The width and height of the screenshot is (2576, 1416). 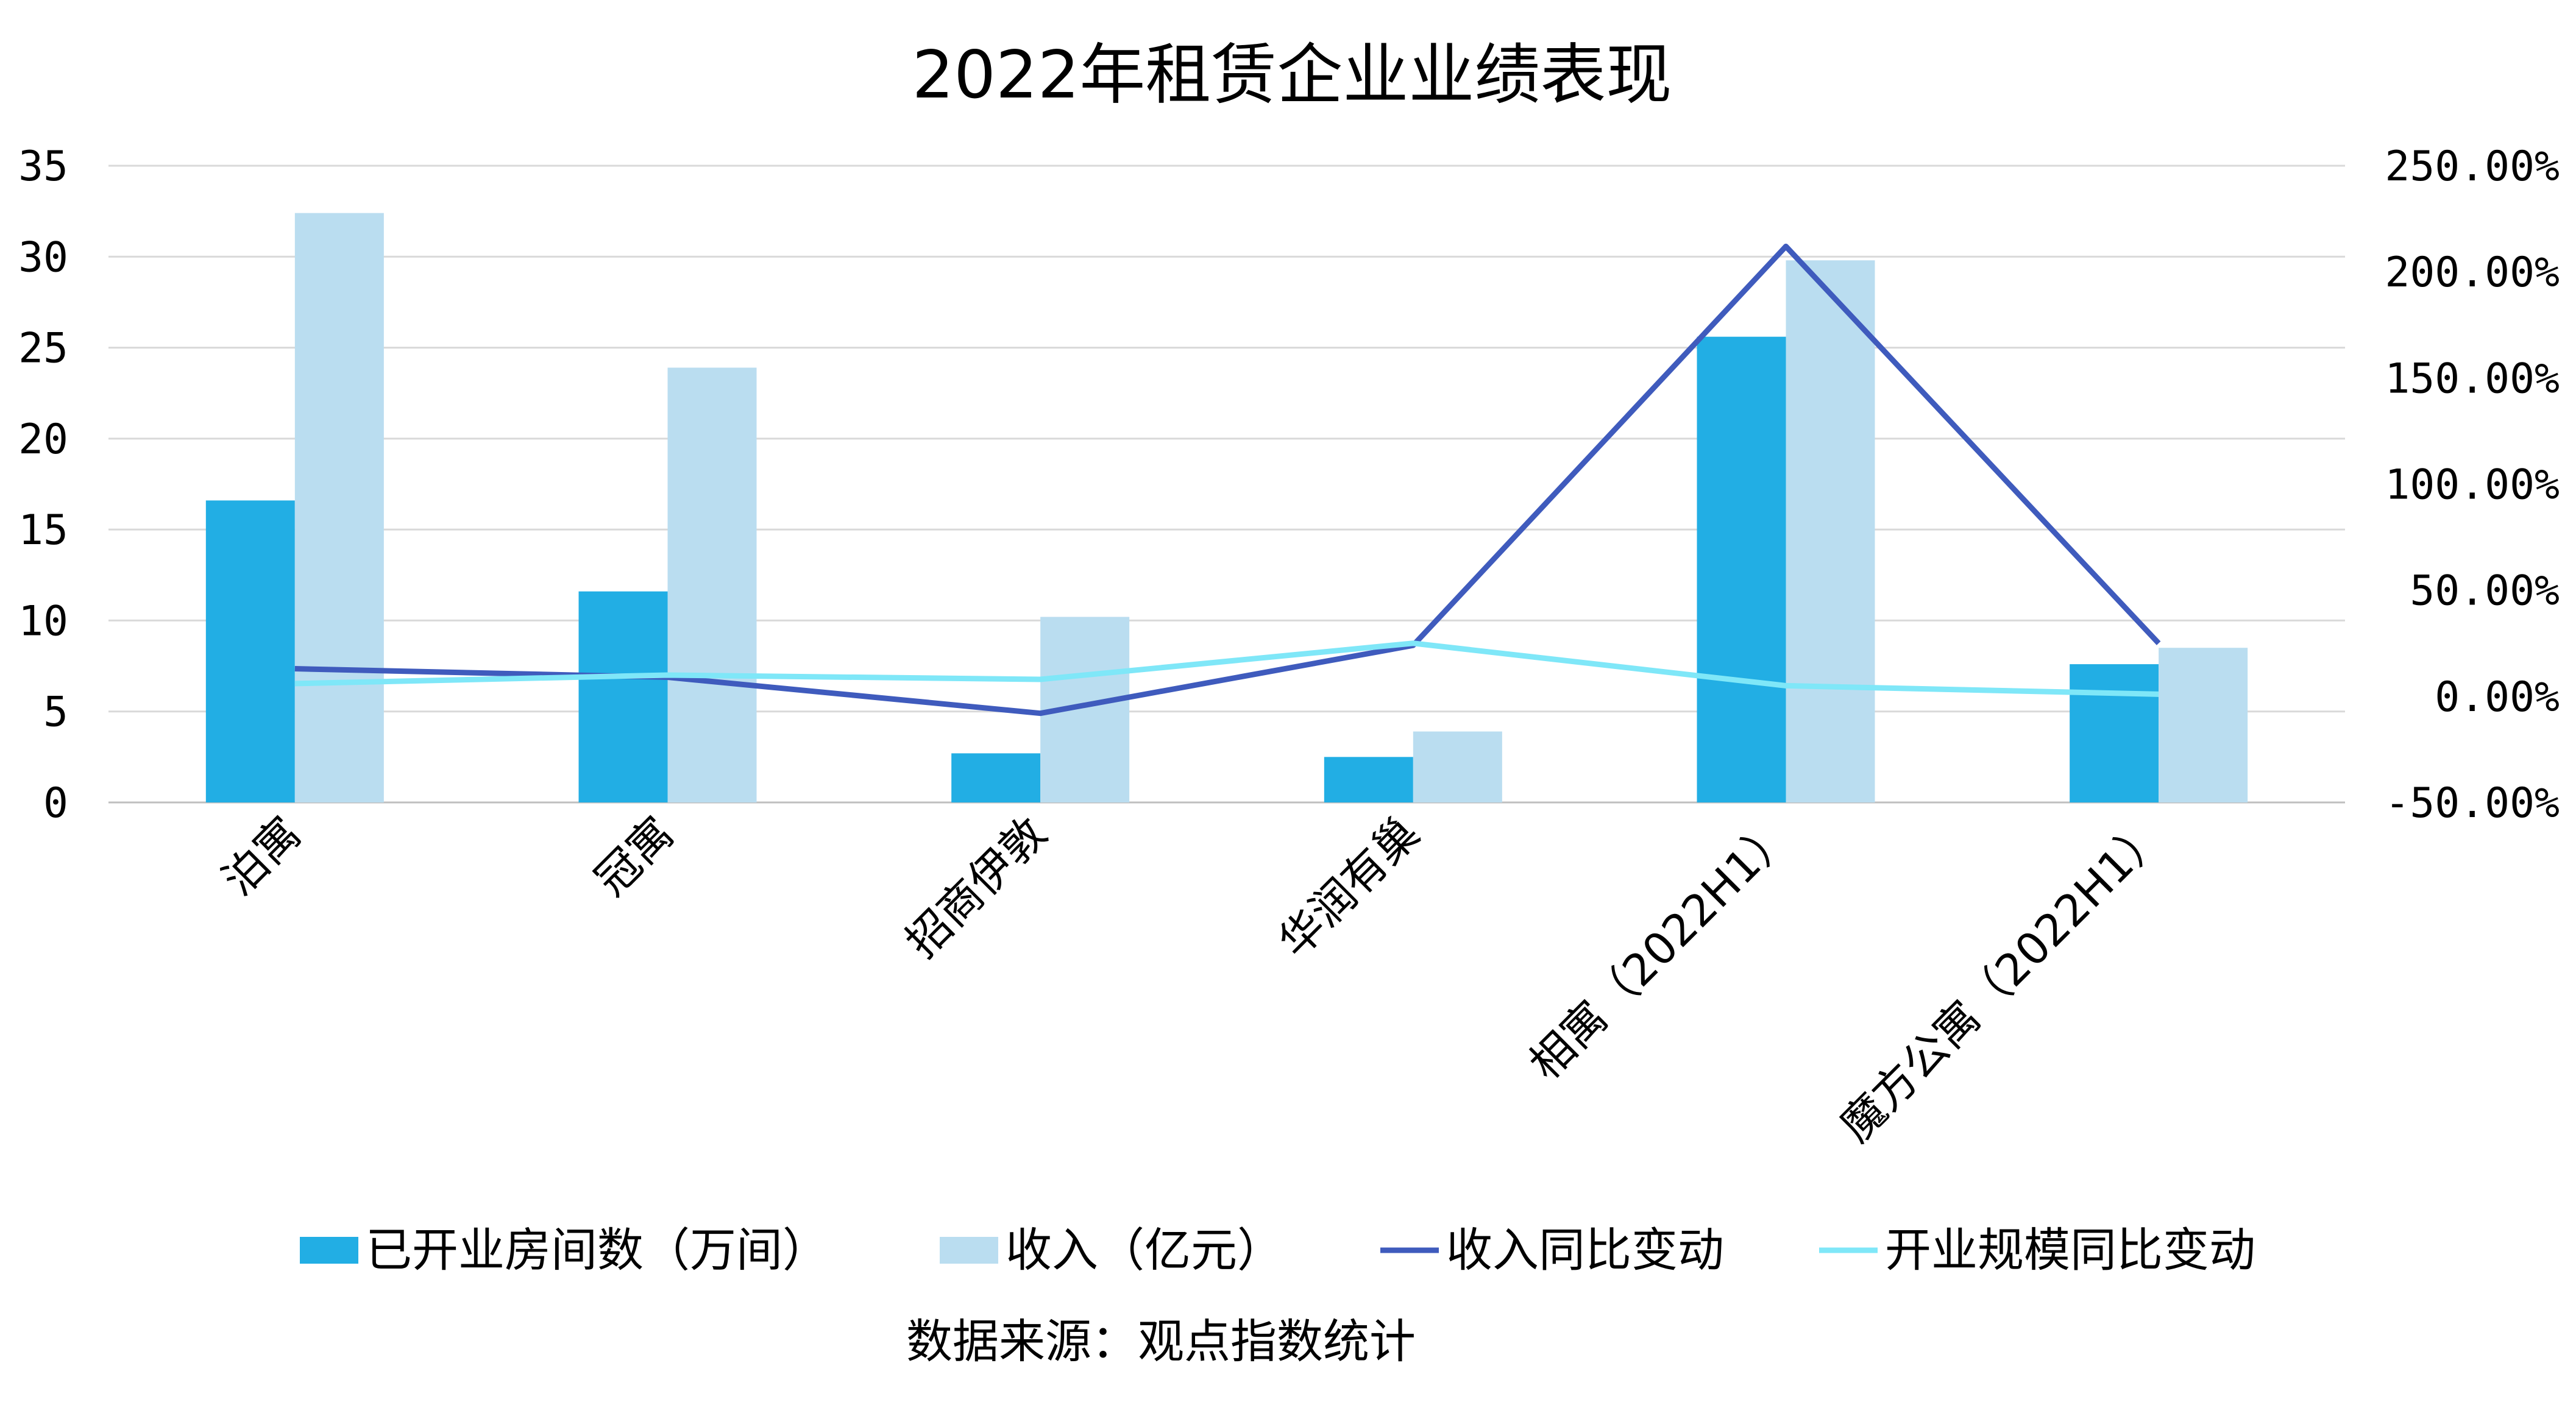 What do you see at coordinates (1144, 1250) in the screenshot?
I see `legend-label: 收入（亿元）` at bounding box center [1144, 1250].